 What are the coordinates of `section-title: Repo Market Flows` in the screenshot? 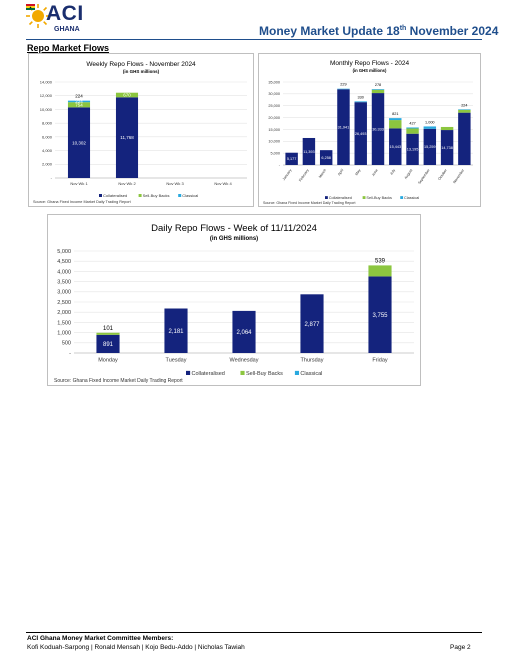 It's located at (68, 48).